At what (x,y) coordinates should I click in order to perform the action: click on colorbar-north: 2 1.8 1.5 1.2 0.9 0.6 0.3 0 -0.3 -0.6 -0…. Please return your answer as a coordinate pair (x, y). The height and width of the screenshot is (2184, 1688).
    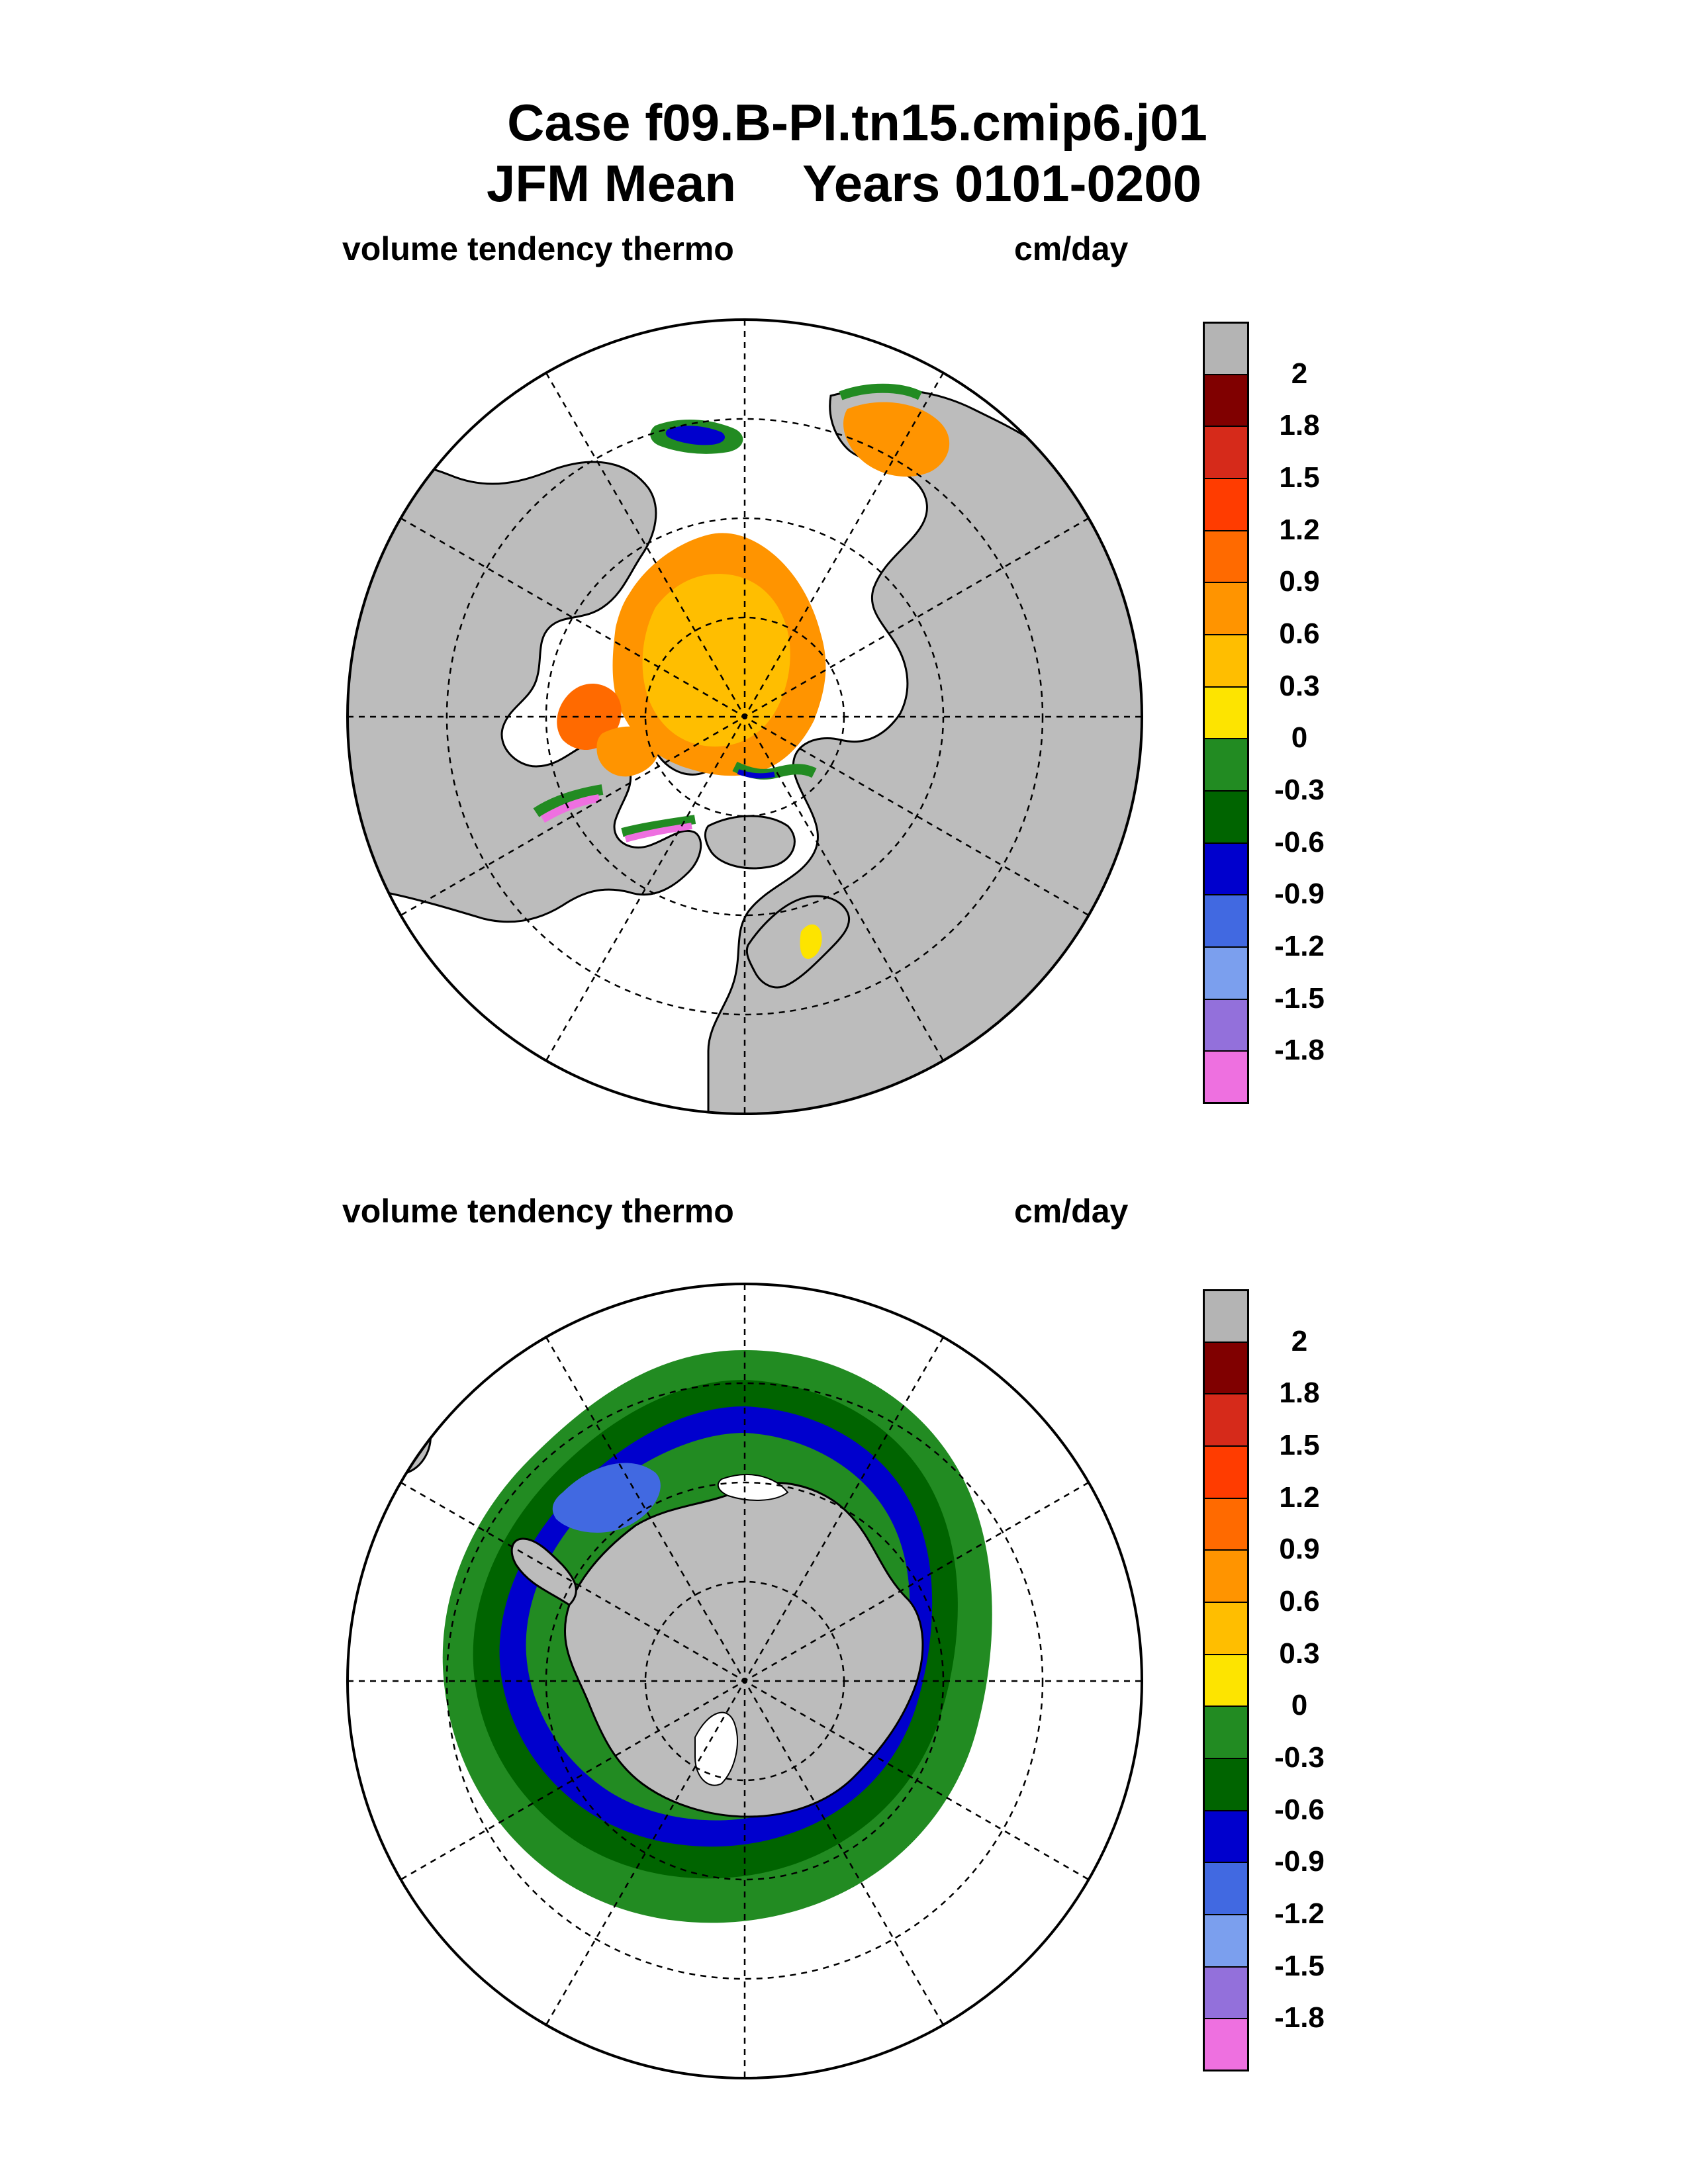
    Looking at the image, I should click on (1264, 713).